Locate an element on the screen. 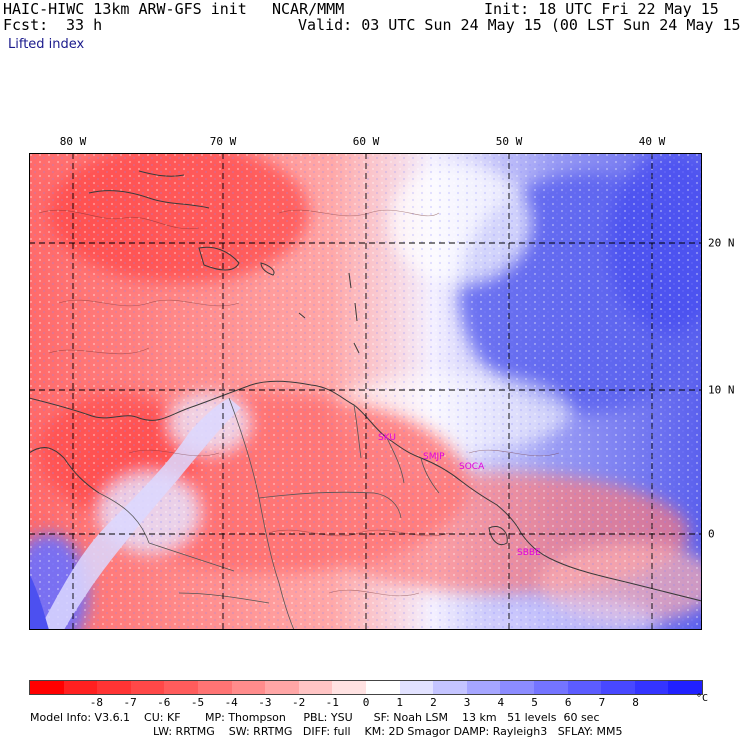 The height and width of the screenshot is (740, 740). forecast-label: Fcst: is located at coordinates (26, 25).